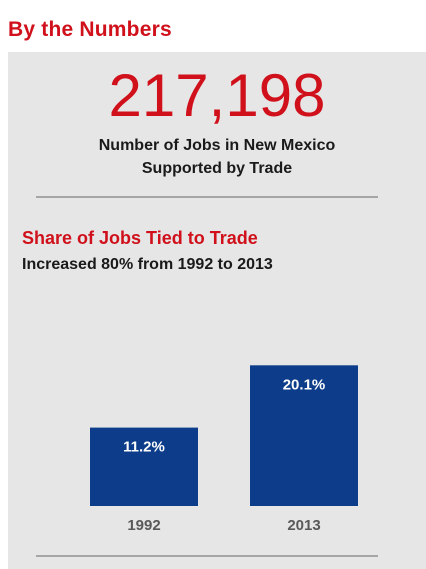 The width and height of the screenshot is (426, 569). Describe the element at coordinates (303, 525) in the screenshot. I see `x-tick-2013: 2013` at that location.